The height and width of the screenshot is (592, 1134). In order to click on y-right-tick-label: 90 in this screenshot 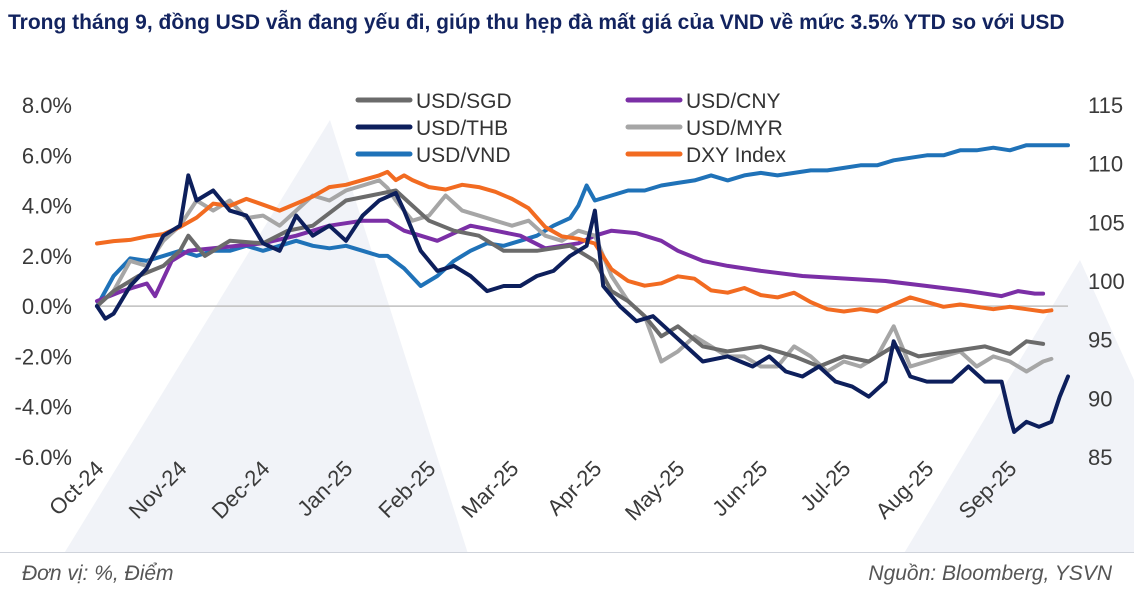, I will do `click(1100, 398)`.